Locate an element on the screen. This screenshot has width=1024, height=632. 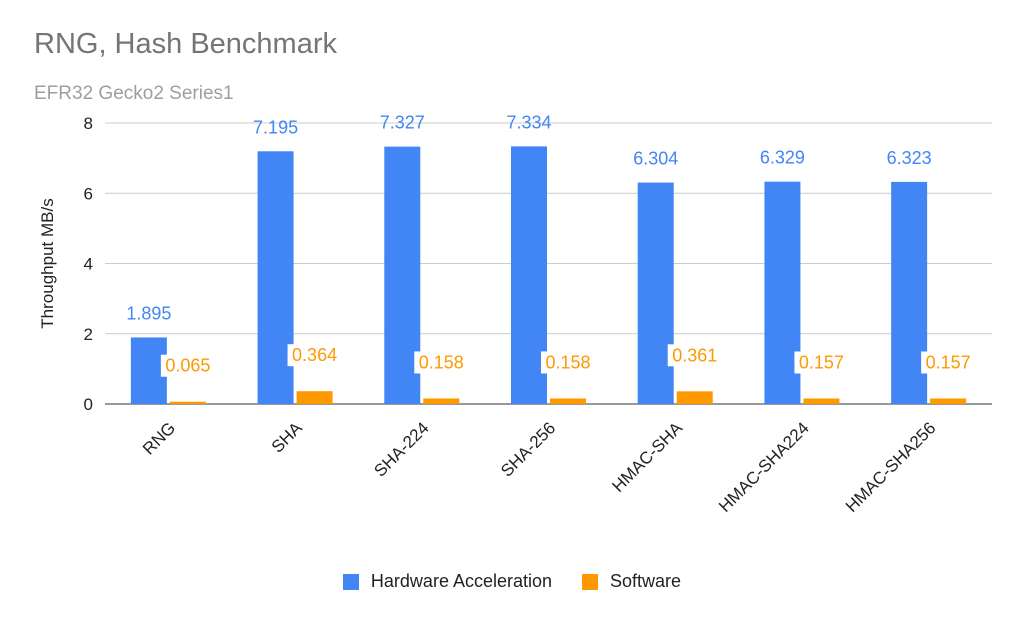
data-label: 7.334 is located at coordinates (528, 122).